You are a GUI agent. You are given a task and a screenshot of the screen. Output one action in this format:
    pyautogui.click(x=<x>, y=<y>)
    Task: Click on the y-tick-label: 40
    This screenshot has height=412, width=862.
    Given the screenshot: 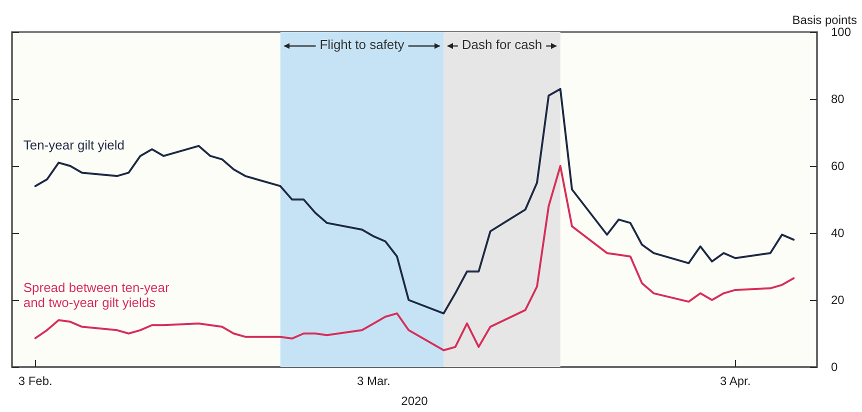 What is the action you would take?
    pyautogui.click(x=838, y=233)
    